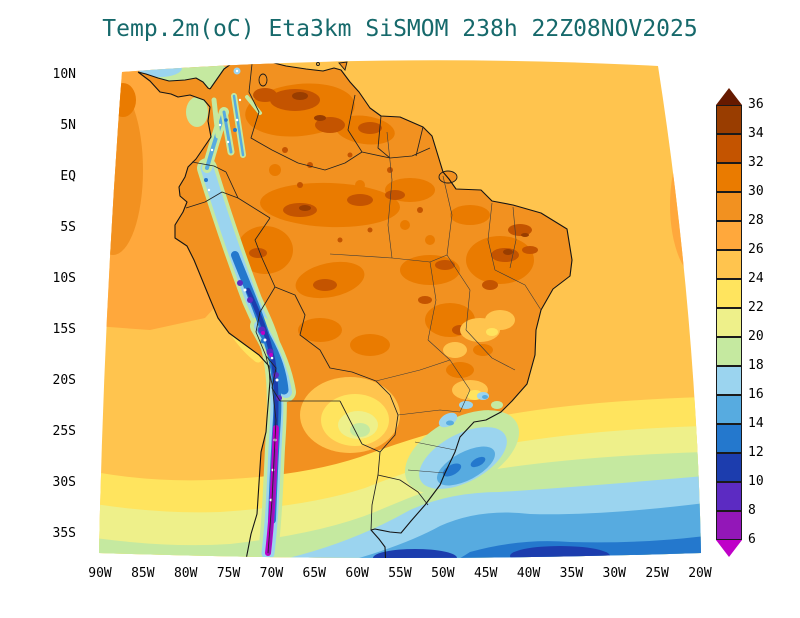 The image size is (800, 618). I want to click on colorbar-tick-label: 22, so click(756, 307).